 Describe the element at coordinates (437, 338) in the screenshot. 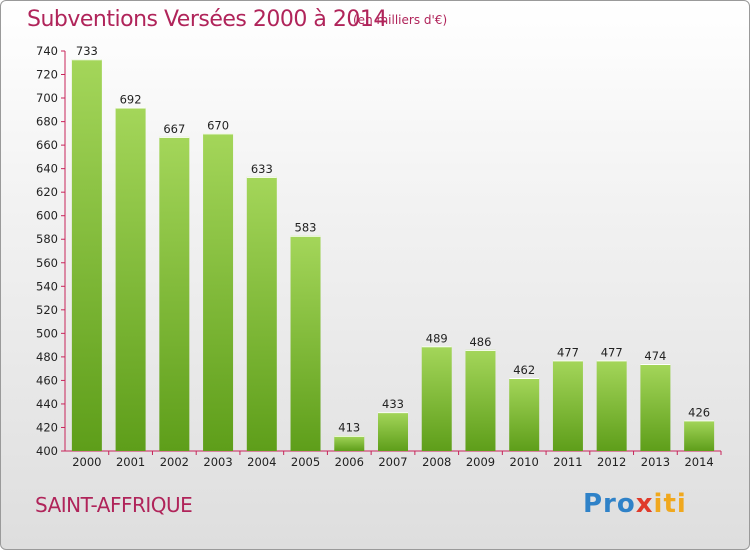

I see `data-label-2008: 489` at that location.